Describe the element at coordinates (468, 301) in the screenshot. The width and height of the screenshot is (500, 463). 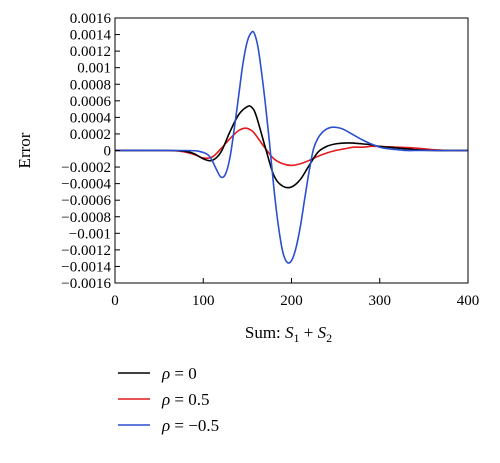
I see `x-tick-label: 400` at that location.